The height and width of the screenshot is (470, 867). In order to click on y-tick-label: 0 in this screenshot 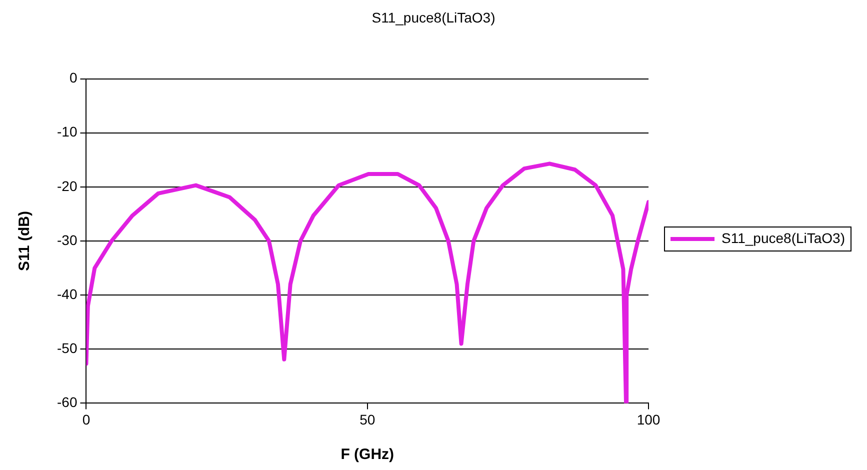, I will do `click(73, 78)`.